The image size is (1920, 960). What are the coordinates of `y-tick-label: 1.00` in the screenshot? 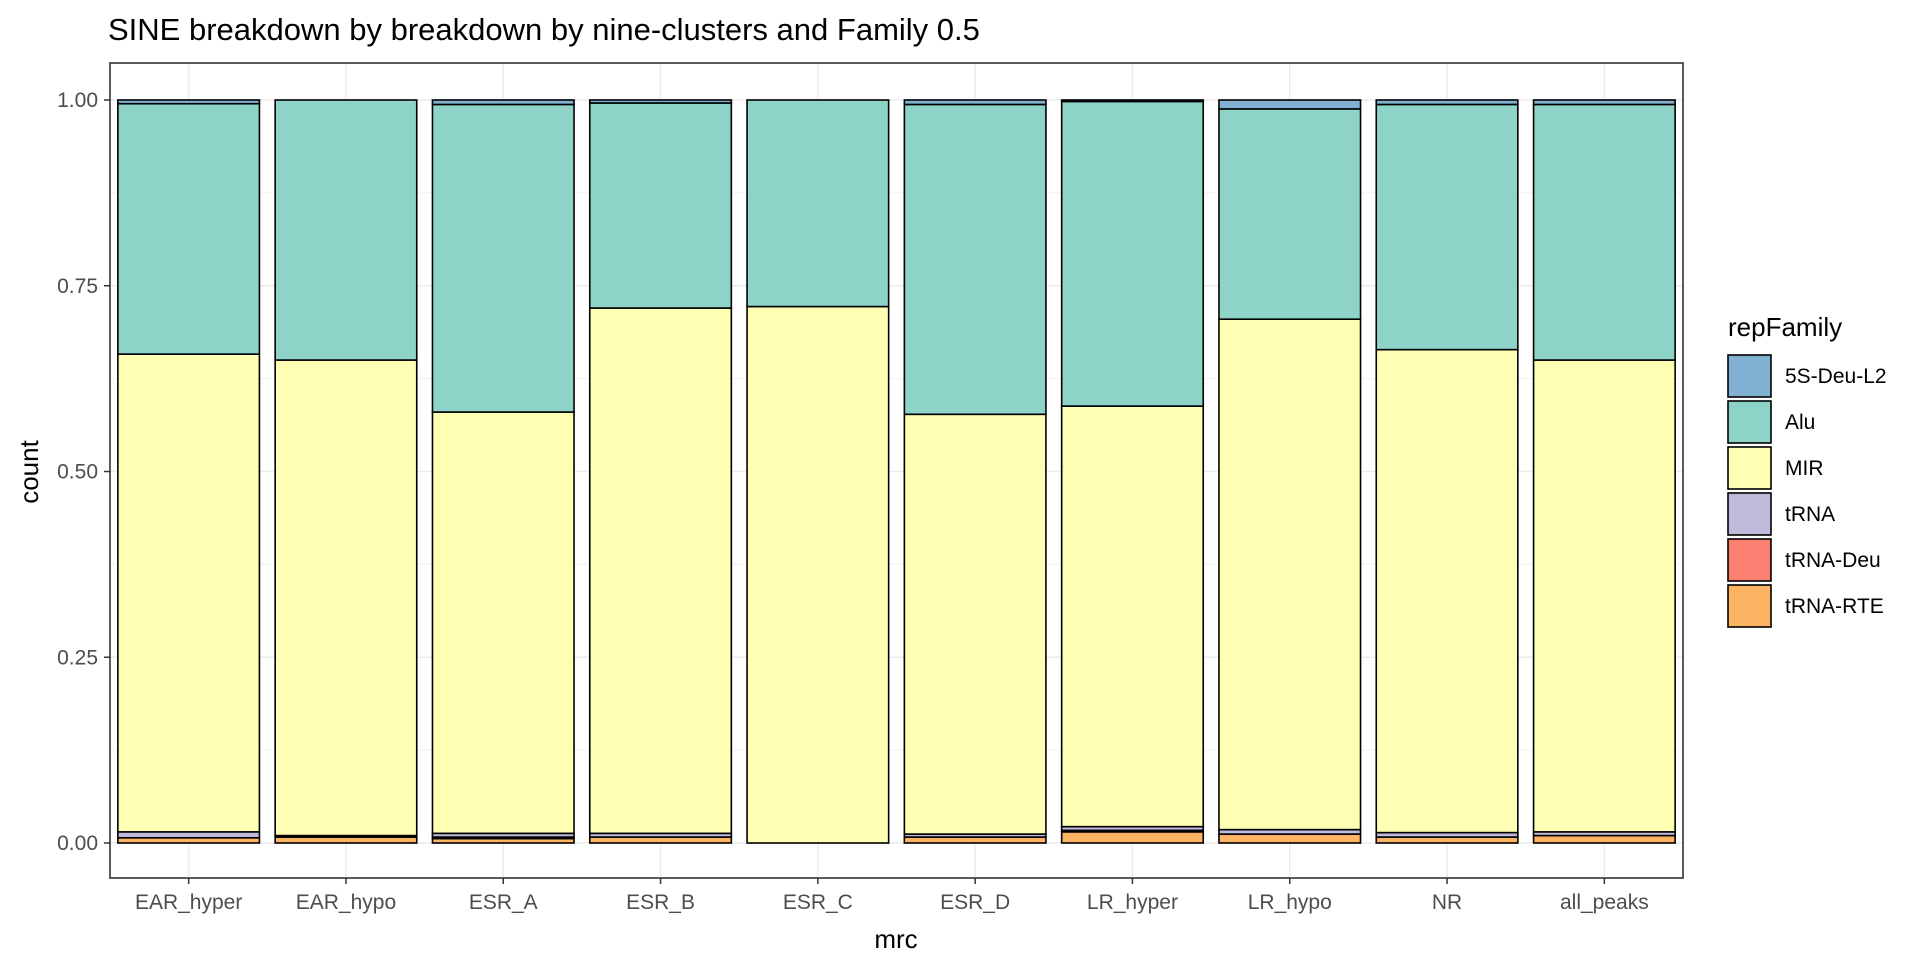 It's located at (77, 100).